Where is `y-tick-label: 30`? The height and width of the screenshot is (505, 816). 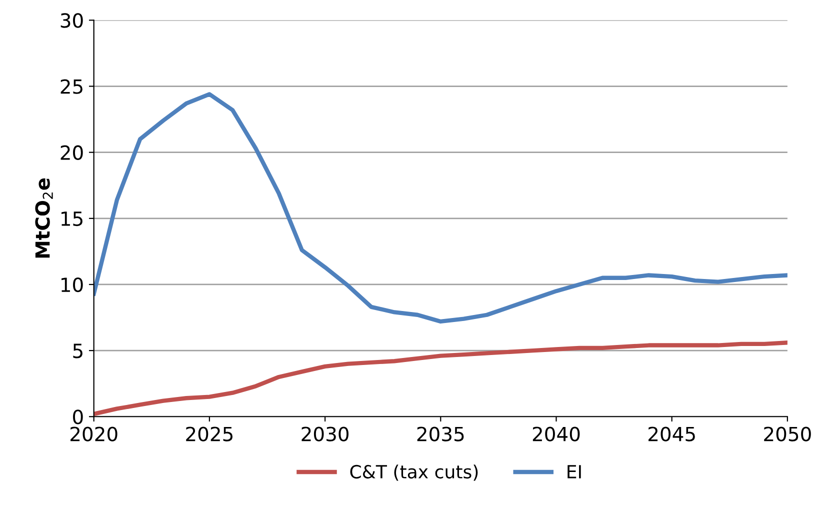 y-tick-label: 30 is located at coordinates (71, 20).